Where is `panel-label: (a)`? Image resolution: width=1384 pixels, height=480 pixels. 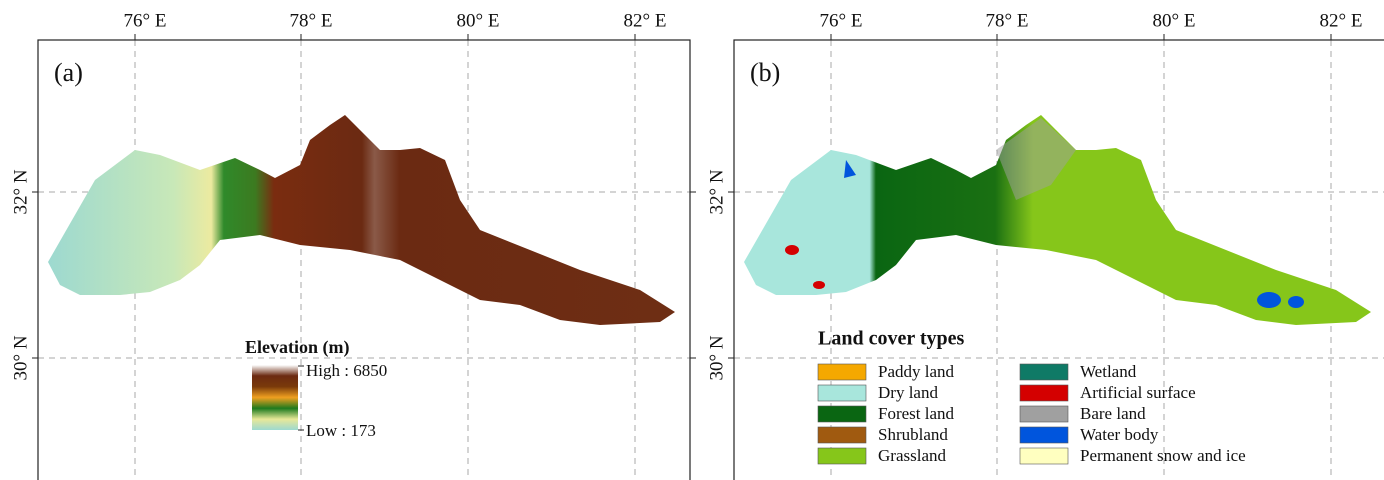
panel-label: (a) is located at coordinates (68, 72).